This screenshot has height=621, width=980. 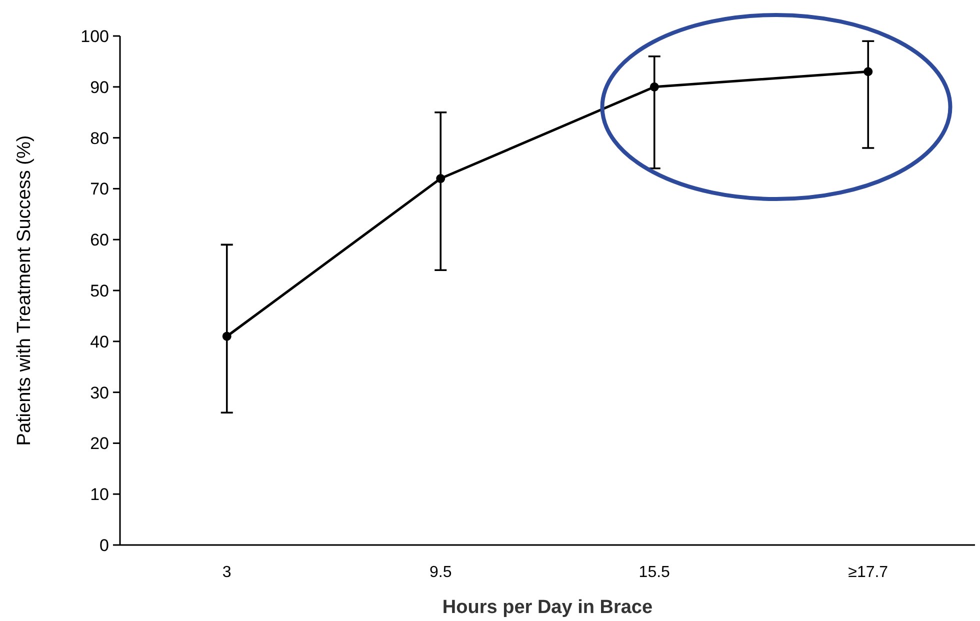 What do you see at coordinates (99, 444) in the screenshot?
I see `y-tick-label: 20` at bounding box center [99, 444].